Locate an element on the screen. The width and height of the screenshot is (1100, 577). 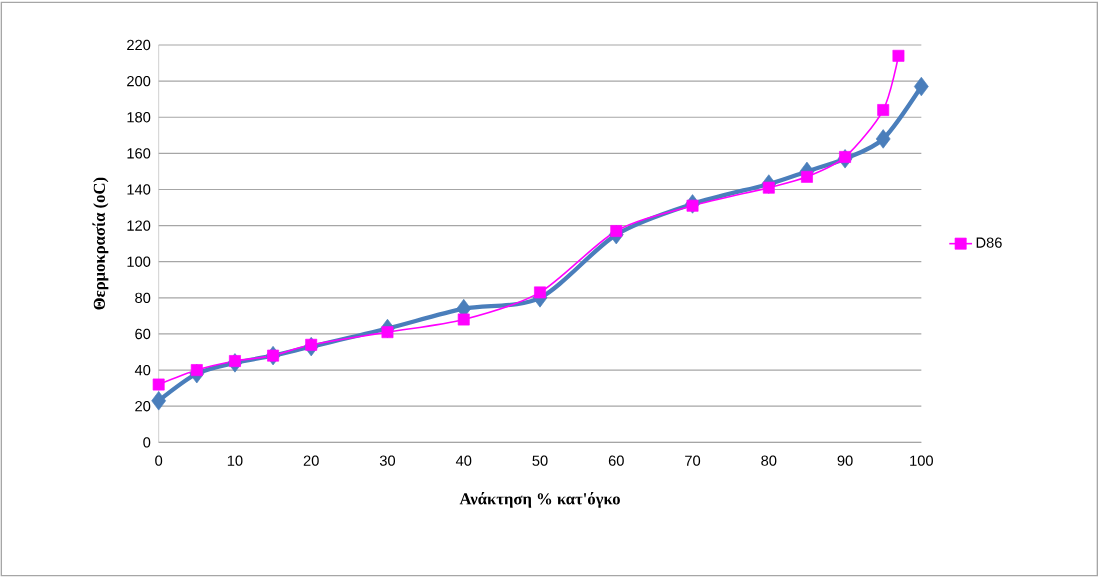
x-tick-label: 80 is located at coordinates (769, 460).